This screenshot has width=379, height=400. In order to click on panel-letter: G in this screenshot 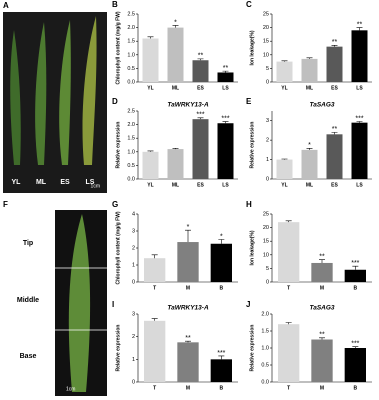, I will do `click(115, 204)`.